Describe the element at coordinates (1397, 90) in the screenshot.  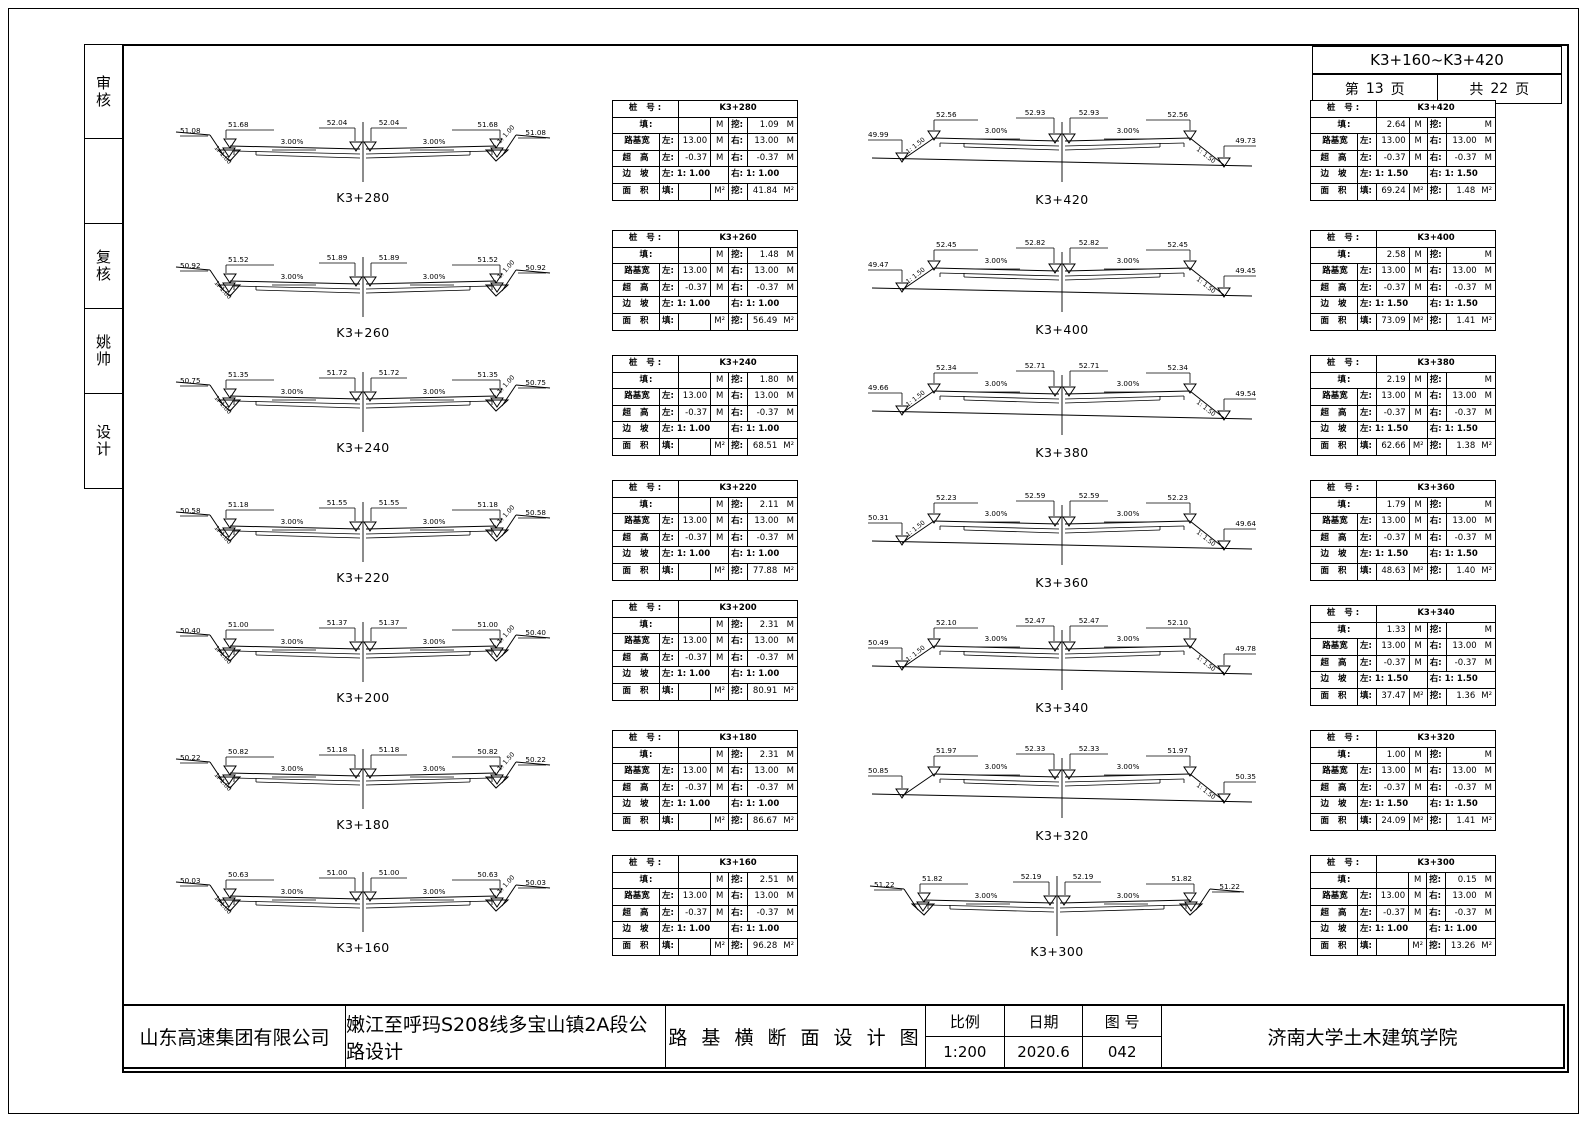
I see `page-suffix-label: 页` at that location.